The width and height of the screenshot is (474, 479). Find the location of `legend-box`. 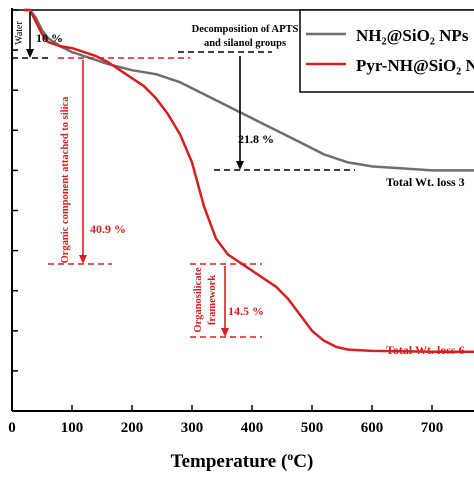

legend-box is located at coordinates (386, 51).